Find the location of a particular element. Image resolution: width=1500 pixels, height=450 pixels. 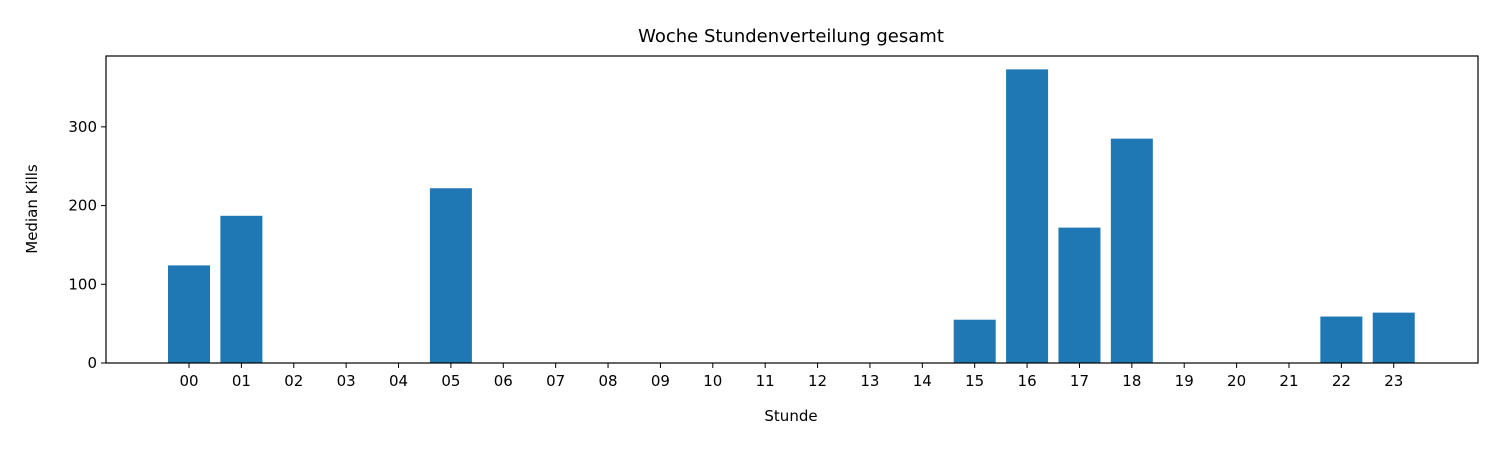

x-tick-label: 22 is located at coordinates (1341, 381).